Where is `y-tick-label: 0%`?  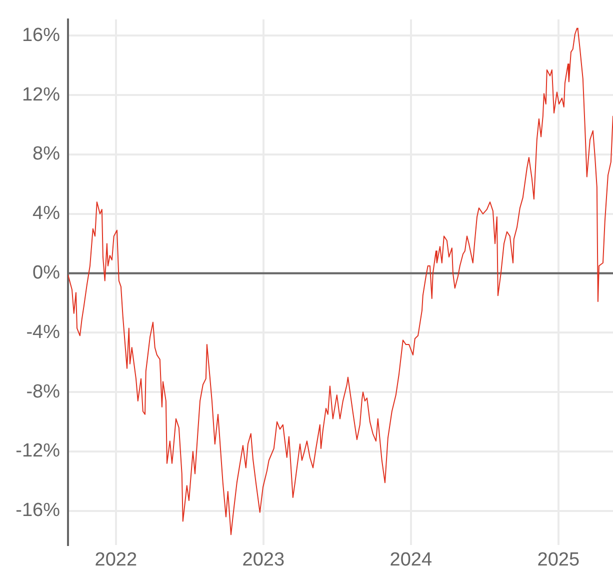
y-tick-label: 0% is located at coordinates (46, 273).